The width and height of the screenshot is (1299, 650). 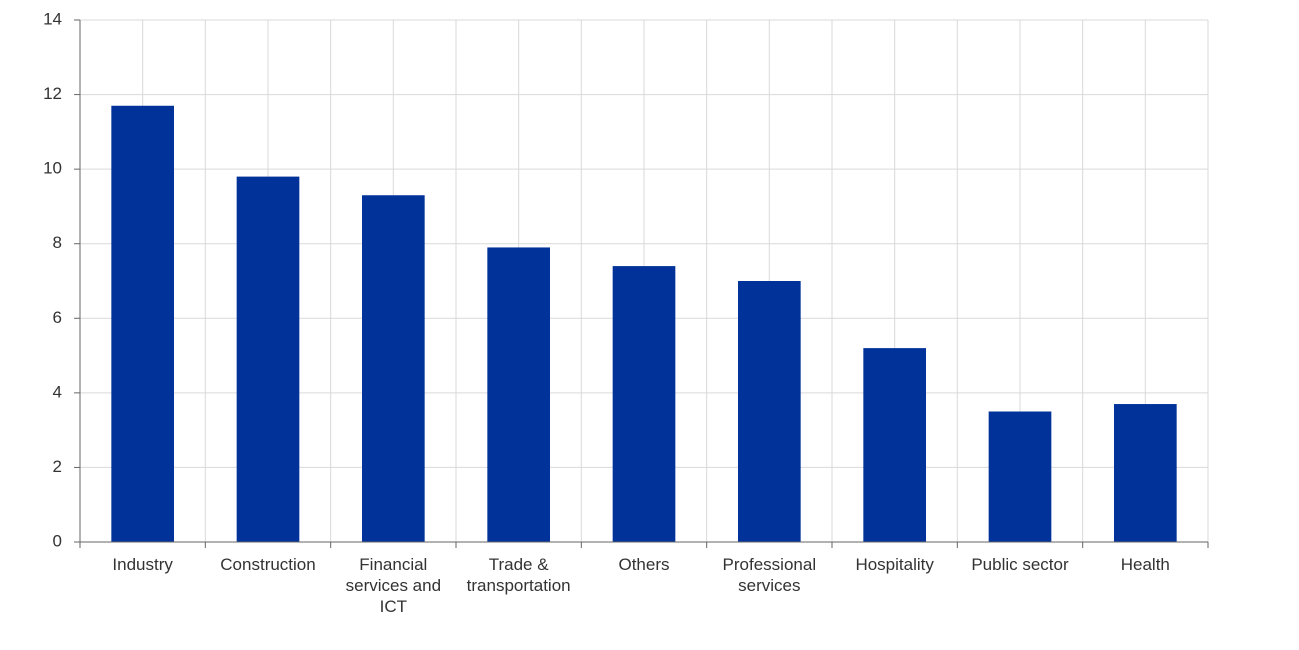 I want to click on y-tick-label: 12, so click(x=52, y=93).